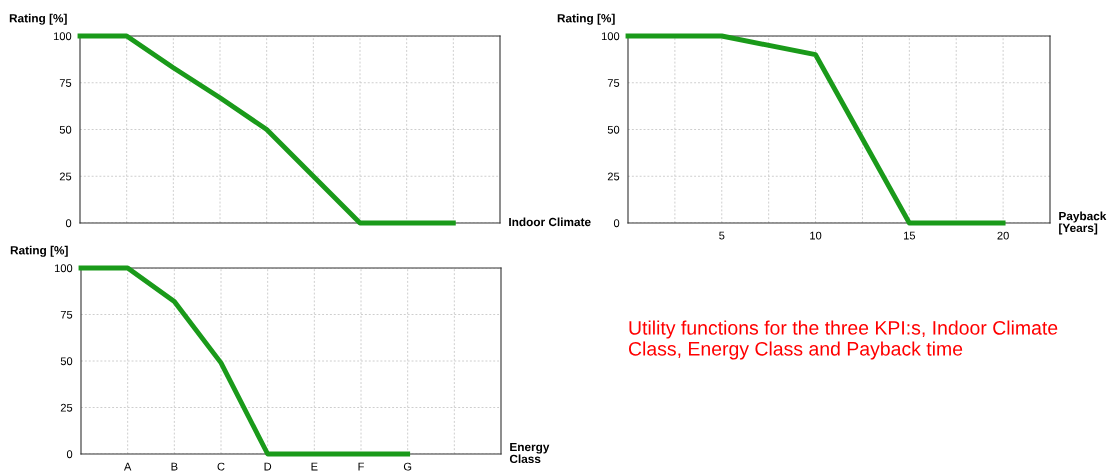 This screenshot has height=474, width=1111. I want to click on x-tick-label: F, so click(361, 466).